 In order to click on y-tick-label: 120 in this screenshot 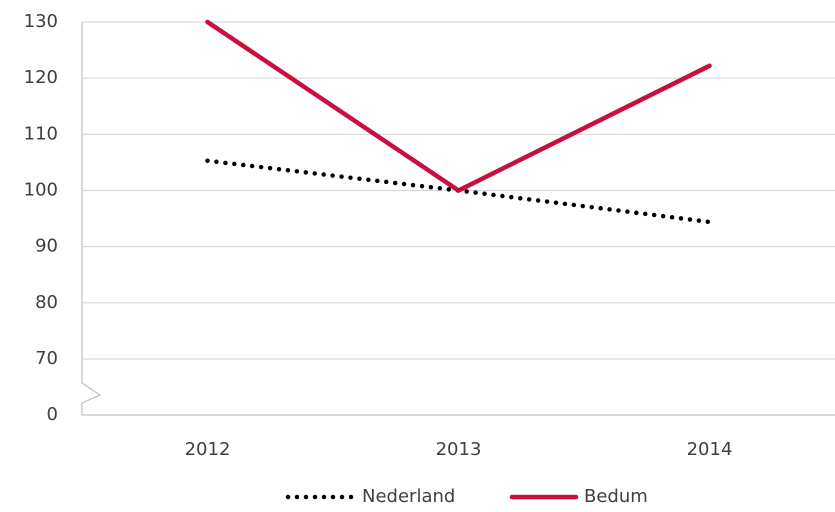, I will do `click(41, 77)`.